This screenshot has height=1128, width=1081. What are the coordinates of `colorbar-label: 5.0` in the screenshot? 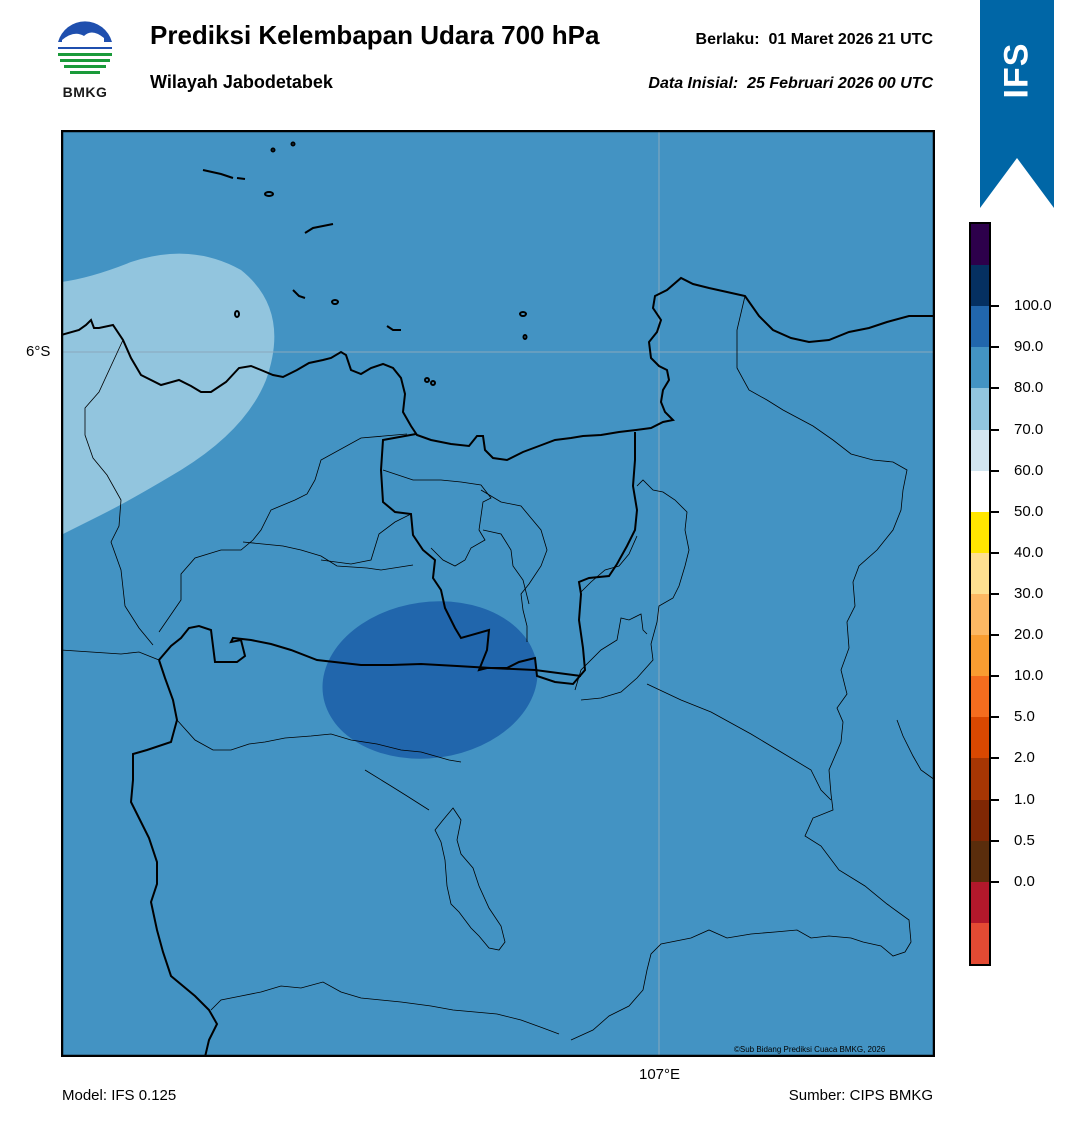 It's located at (1024, 717).